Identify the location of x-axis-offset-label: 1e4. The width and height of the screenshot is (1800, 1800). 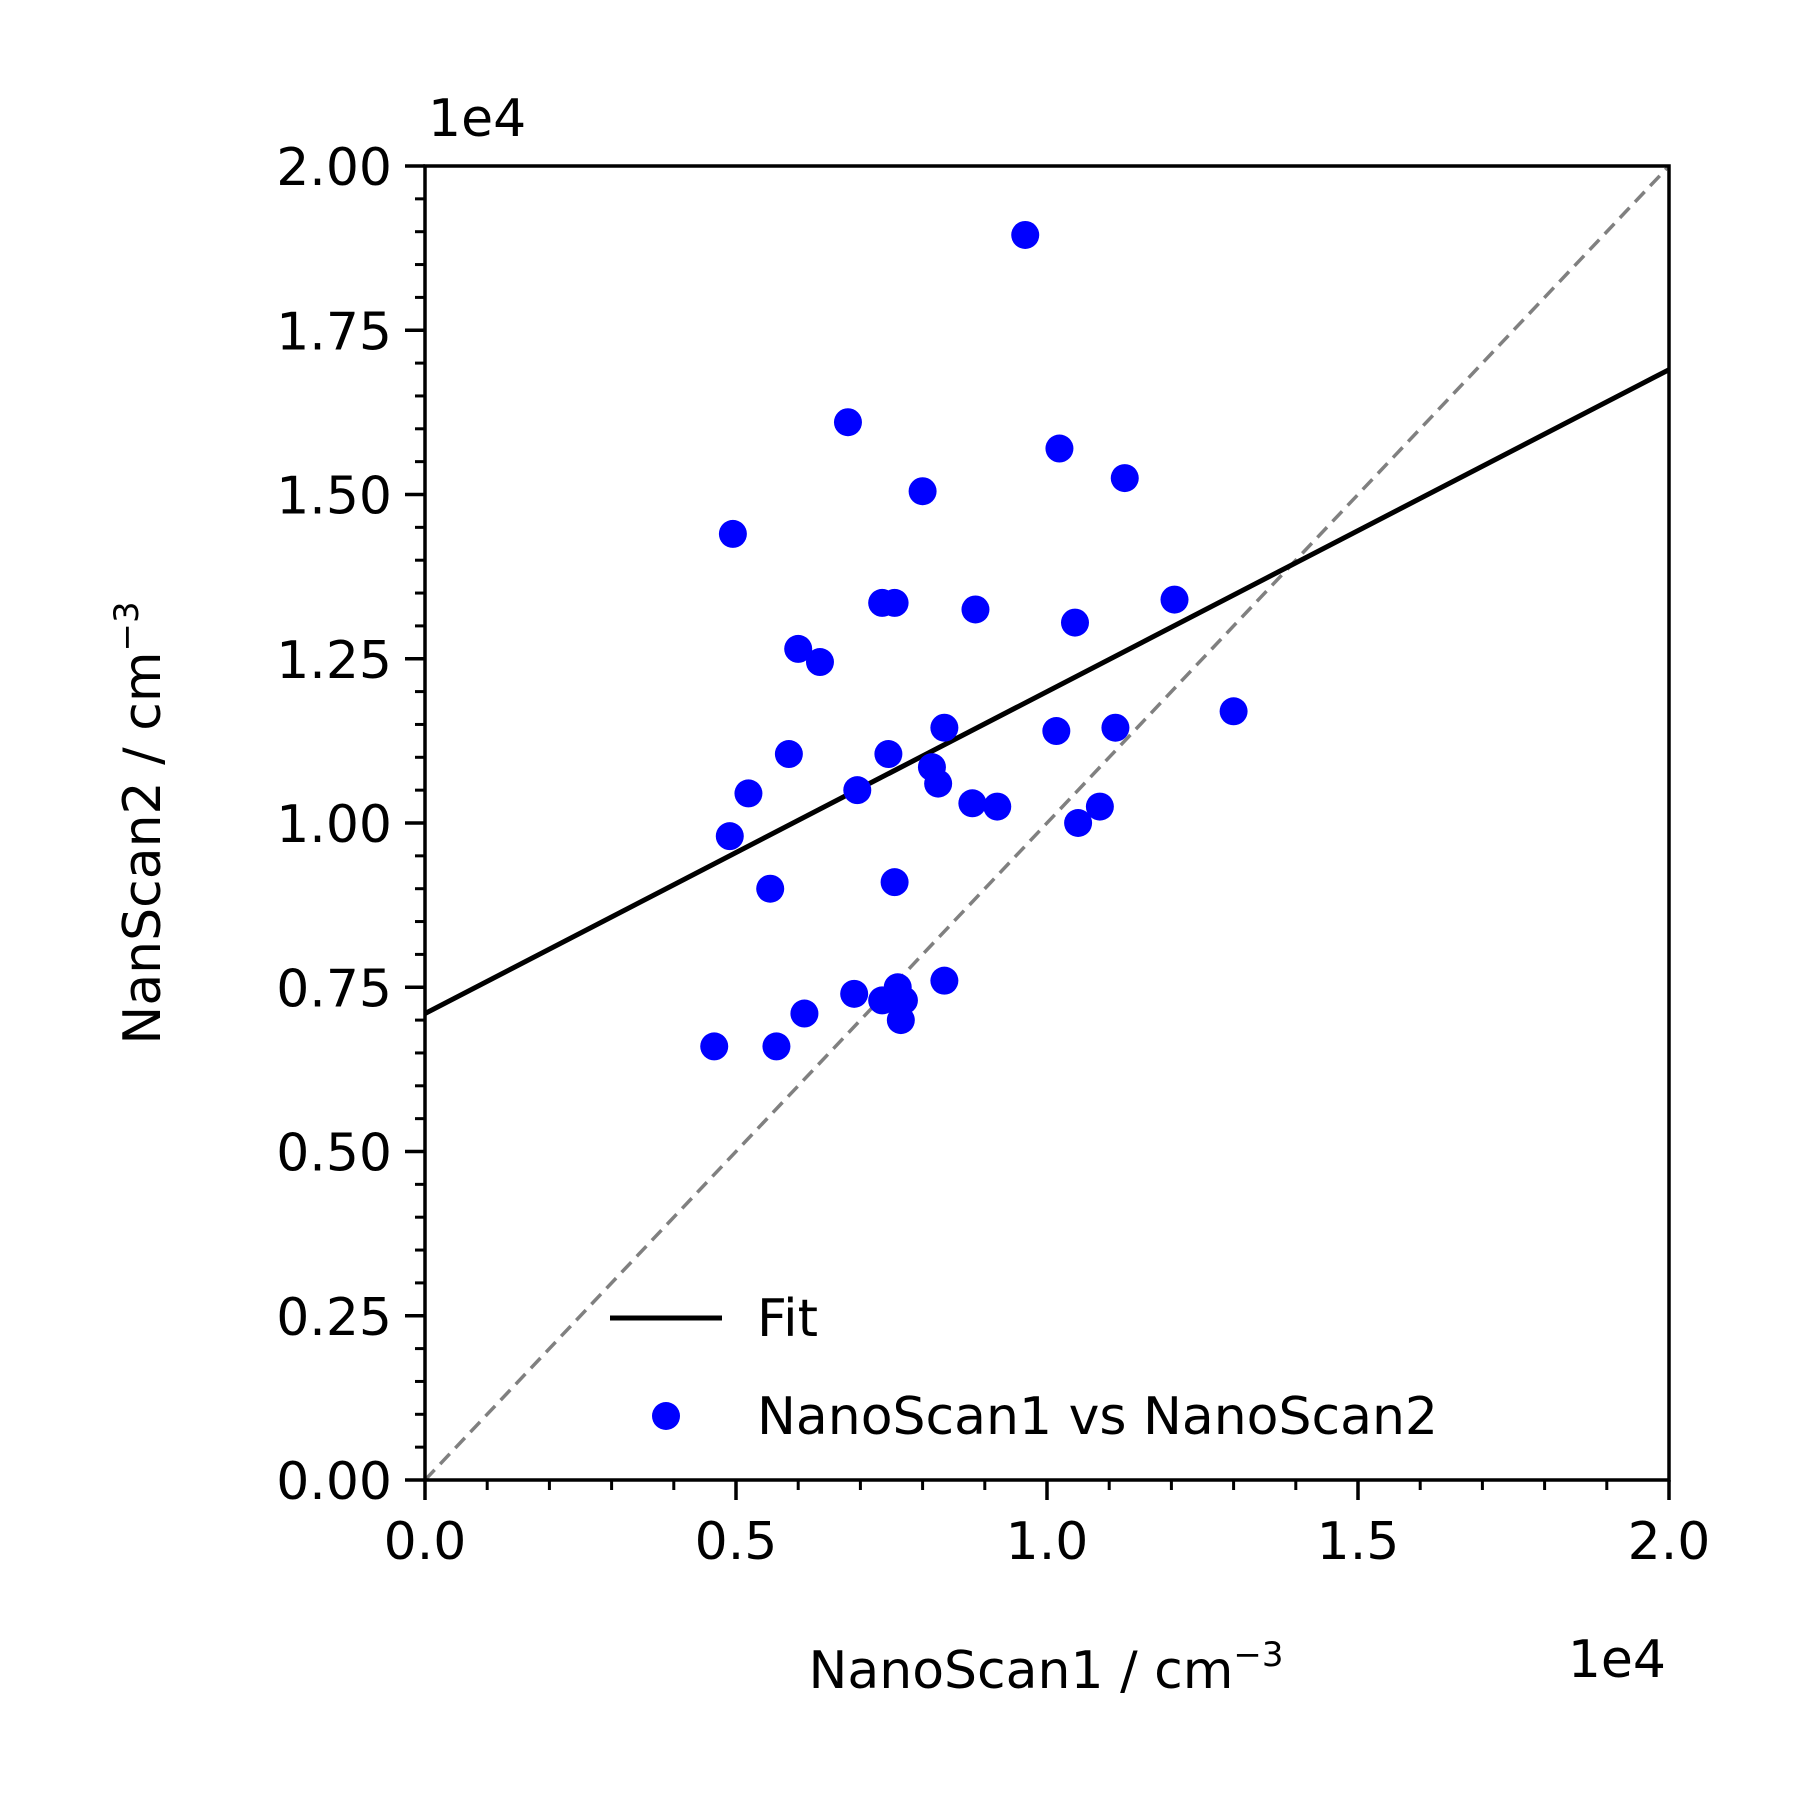
(1617, 1660).